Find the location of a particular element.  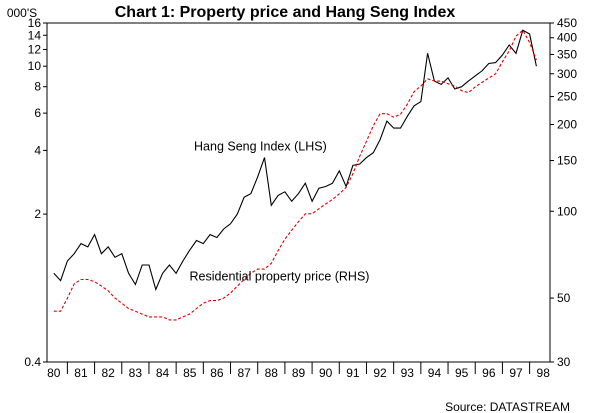

left-tick-label: 4 is located at coordinates (37, 150).